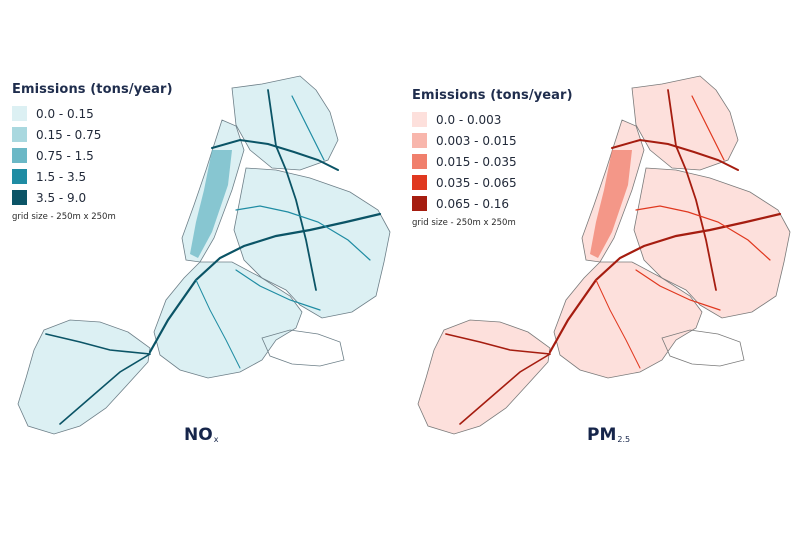  What do you see at coordinates (602, 435) in the screenshot?
I see `pollutant-main: PM` at bounding box center [602, 435].